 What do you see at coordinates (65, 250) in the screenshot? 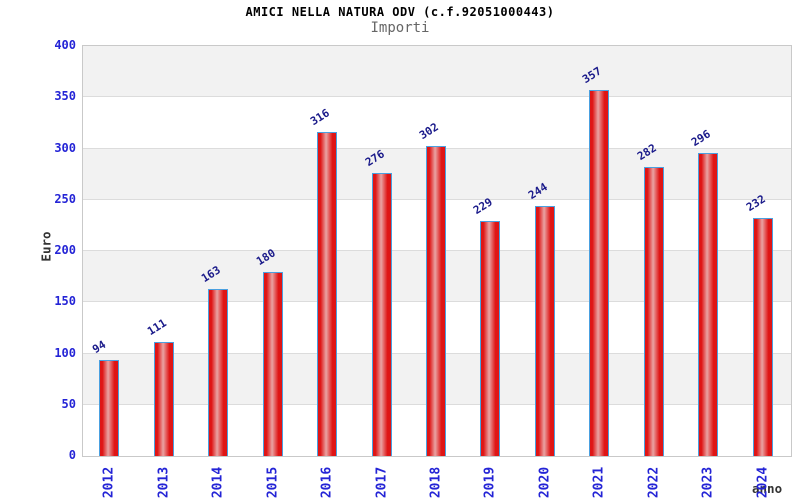
I see `y-tick-label: 200` at bounding box center [65, 250].